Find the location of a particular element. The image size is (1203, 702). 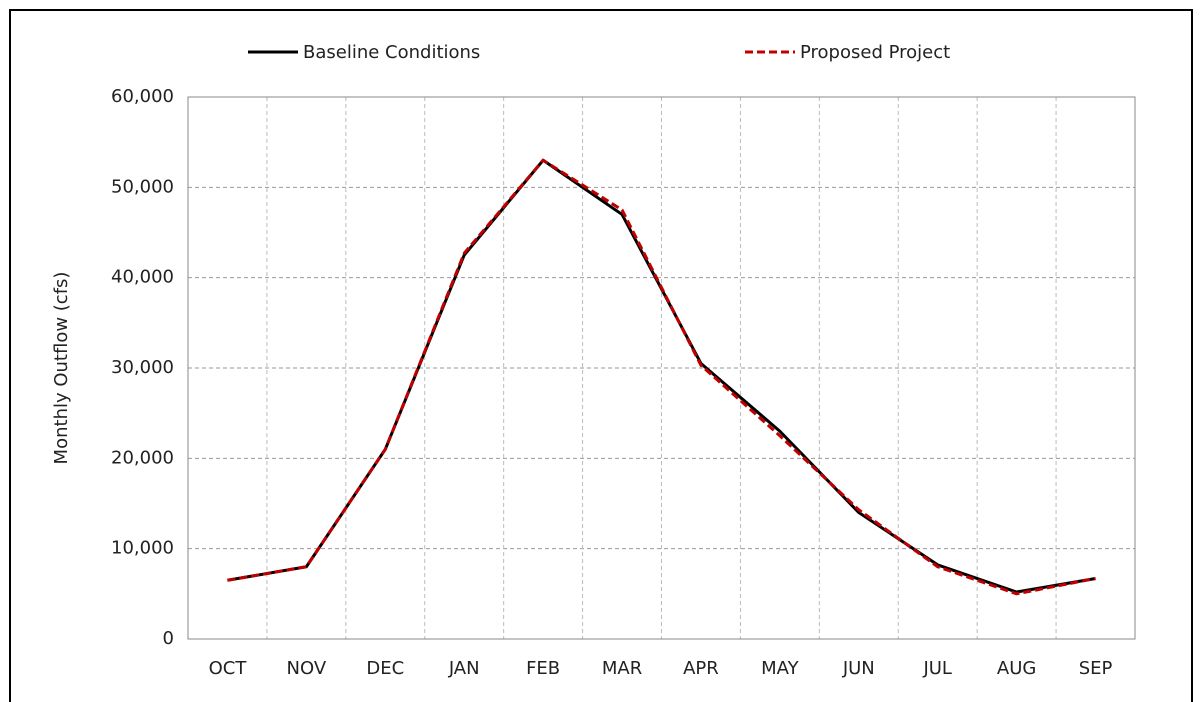

x-tick-label: JAN is located at coordinates (464, 668).